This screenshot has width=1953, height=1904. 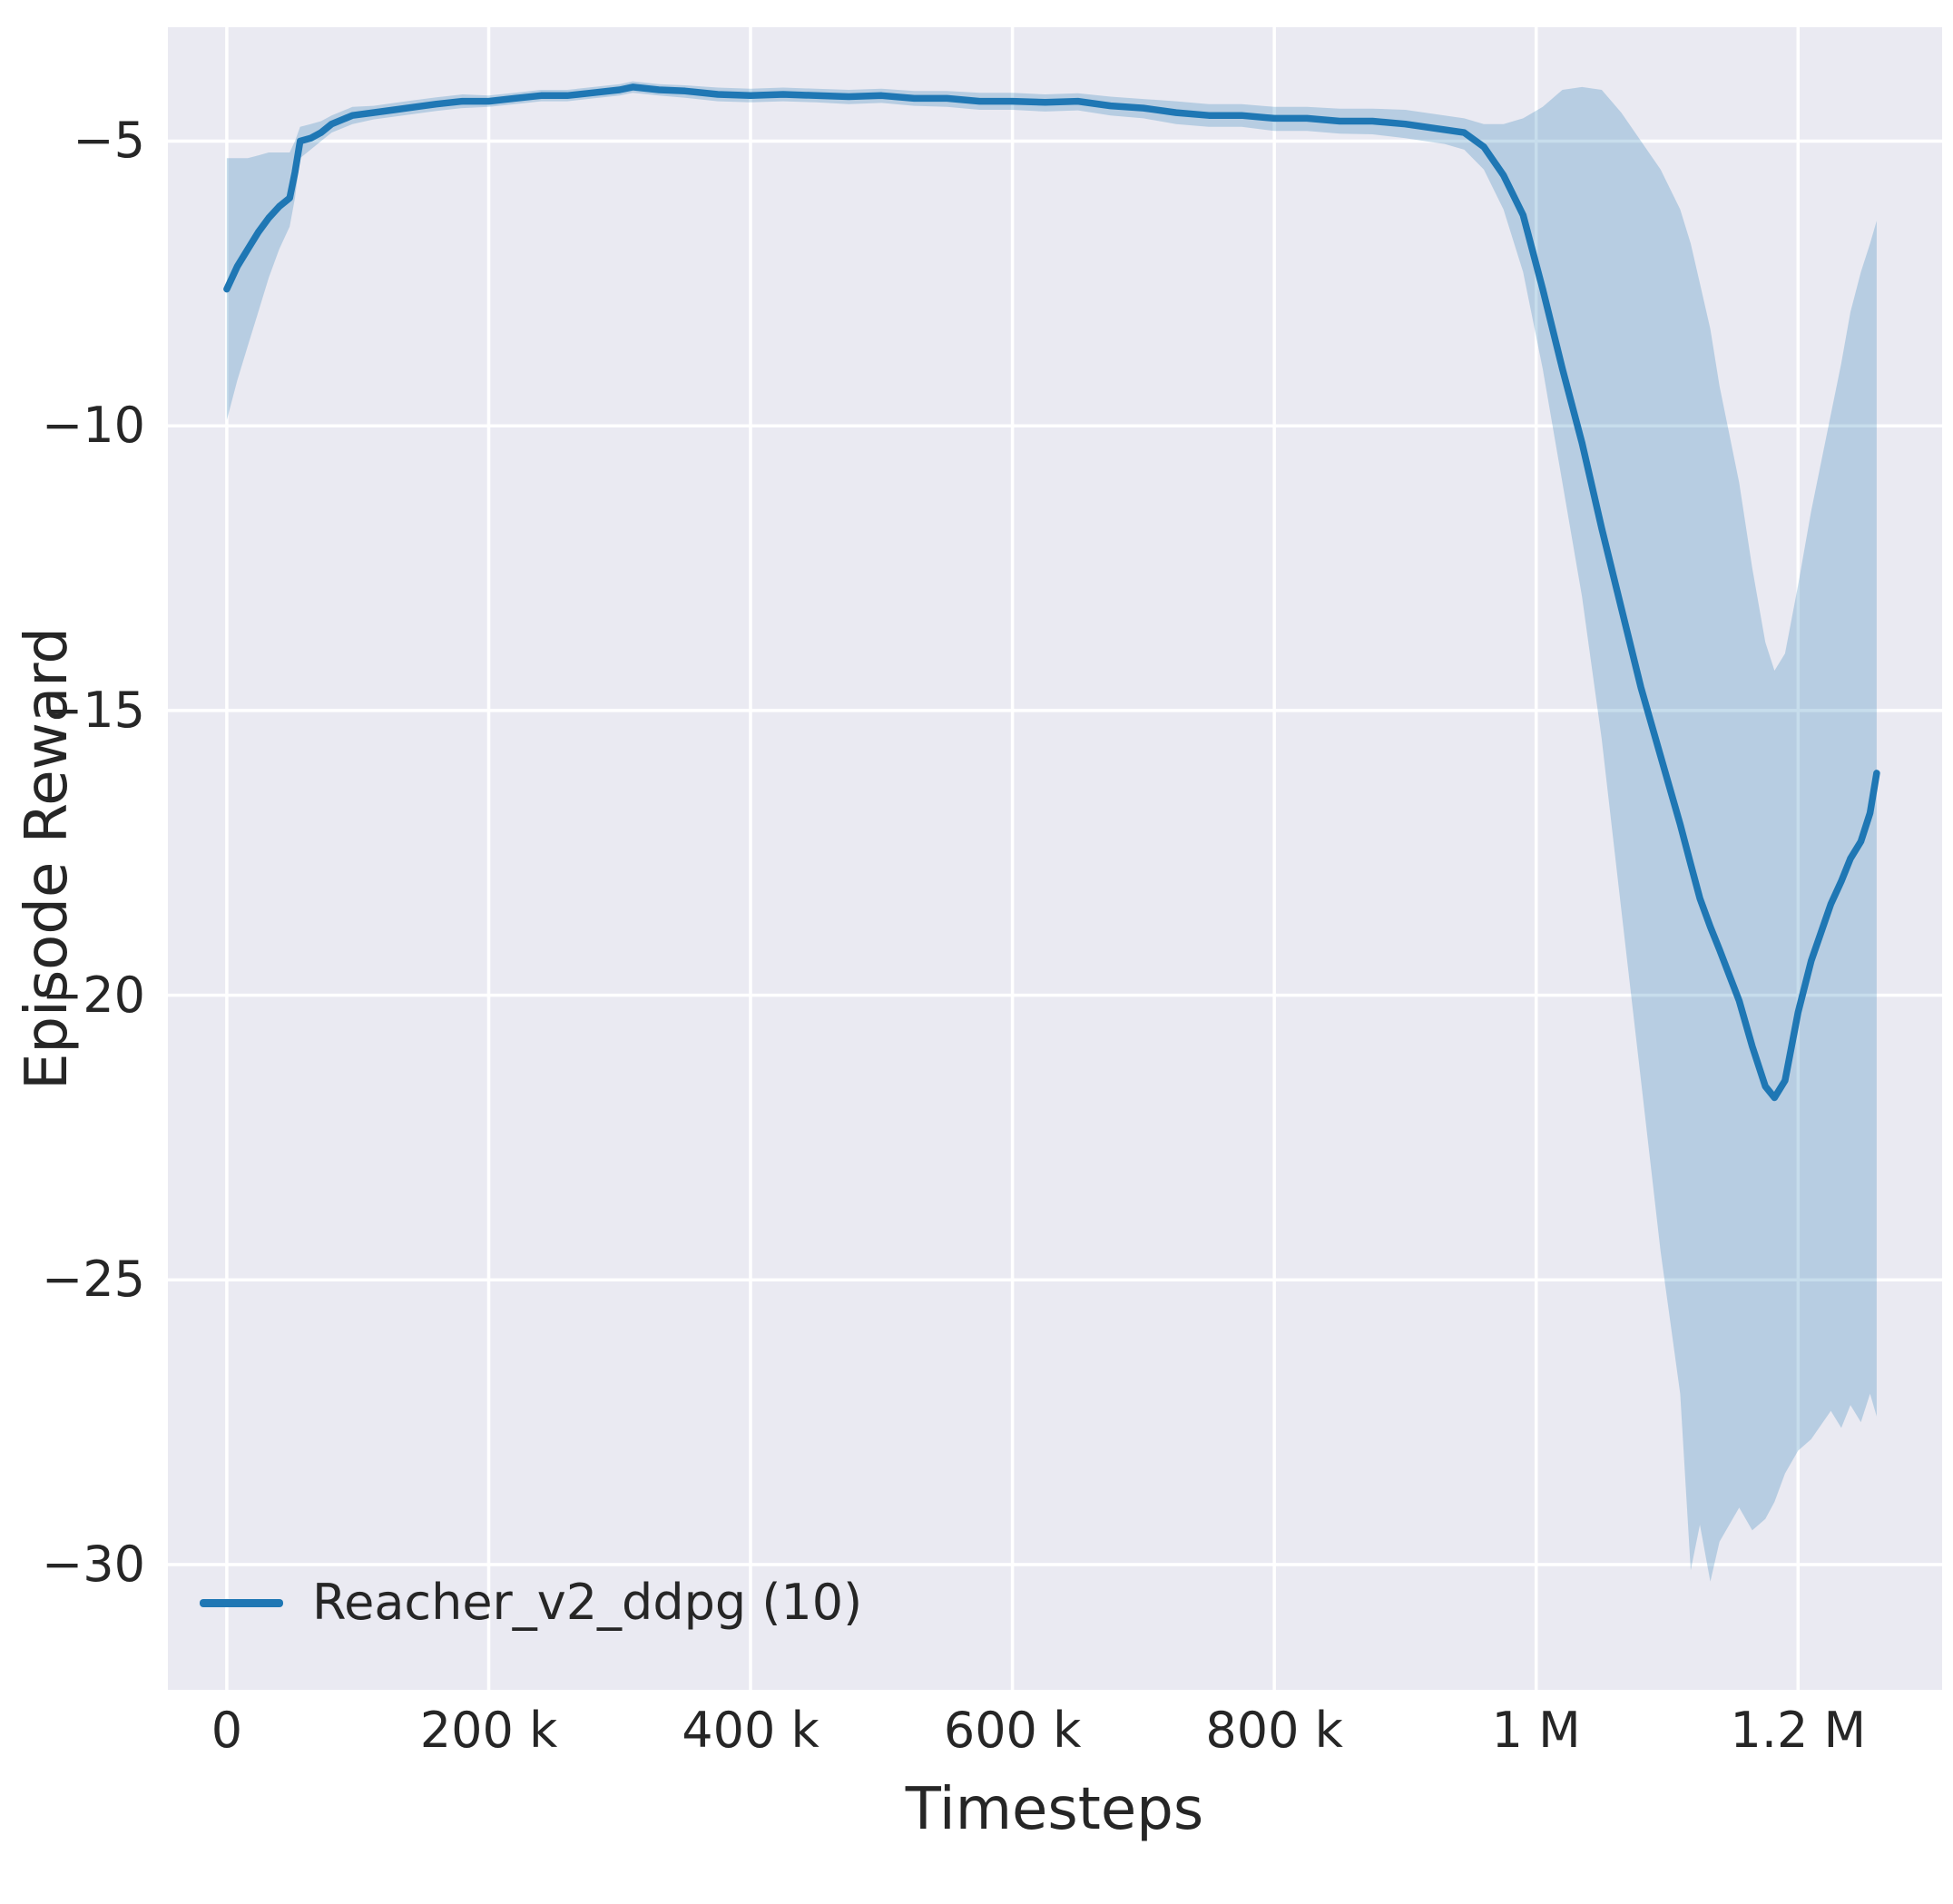 What do you see at coordinates (1274, 1731) in the screenshot?
I see `x-tick-label: 800 k` at bounding box center [1274, 1731].